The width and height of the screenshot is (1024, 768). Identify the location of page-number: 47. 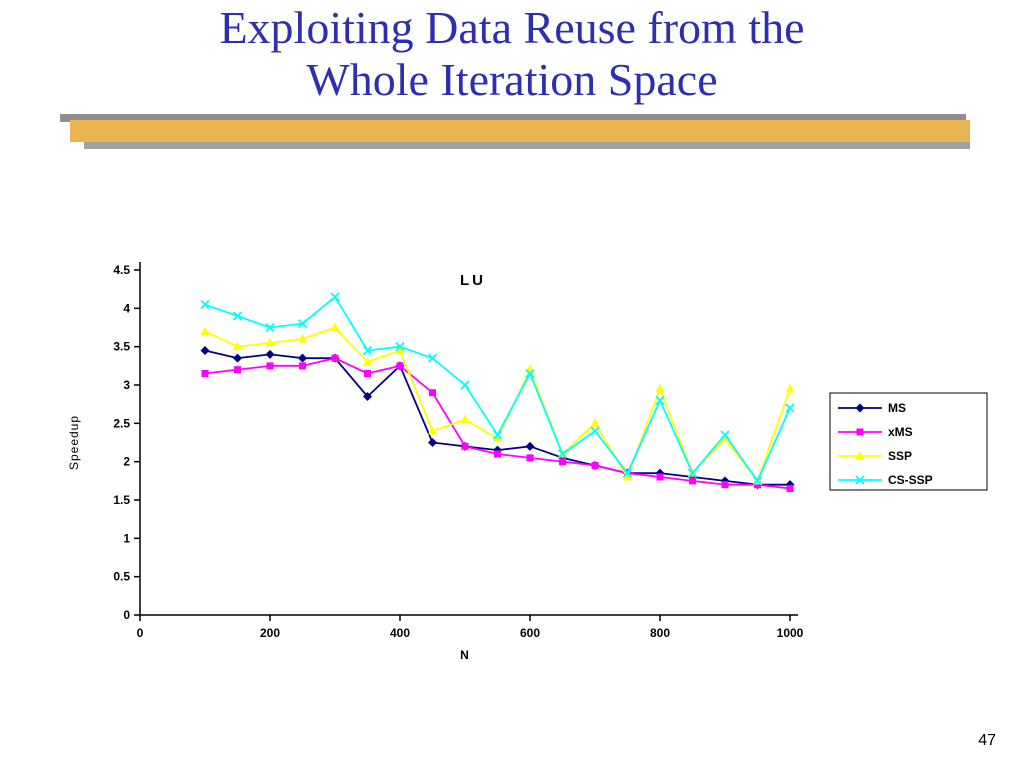
(987, 740).